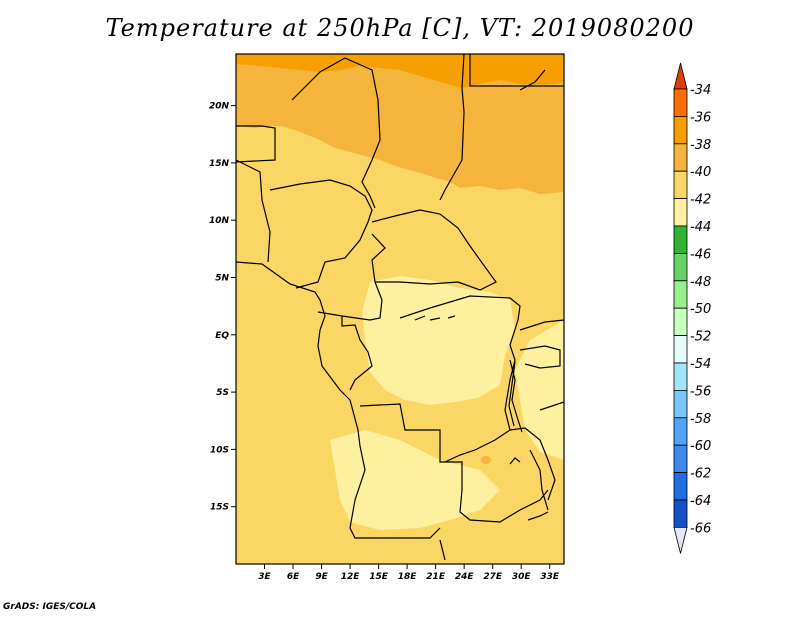  What do you see at coordinates (219, 508) in the screenshot?
I see `lat-tick-label: 15S` at bounding box center [219, 508].